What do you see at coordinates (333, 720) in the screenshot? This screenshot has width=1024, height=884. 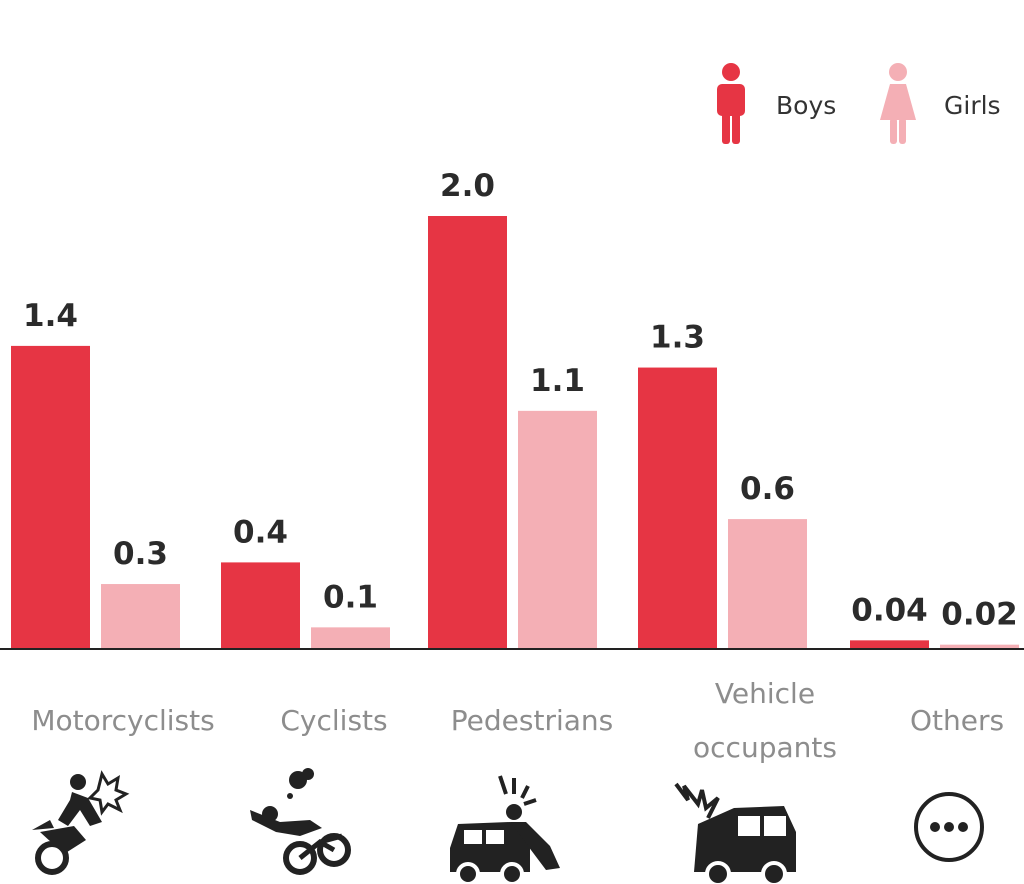 I see `category-label-1: Cyclists` at bounding box center [333, 720].